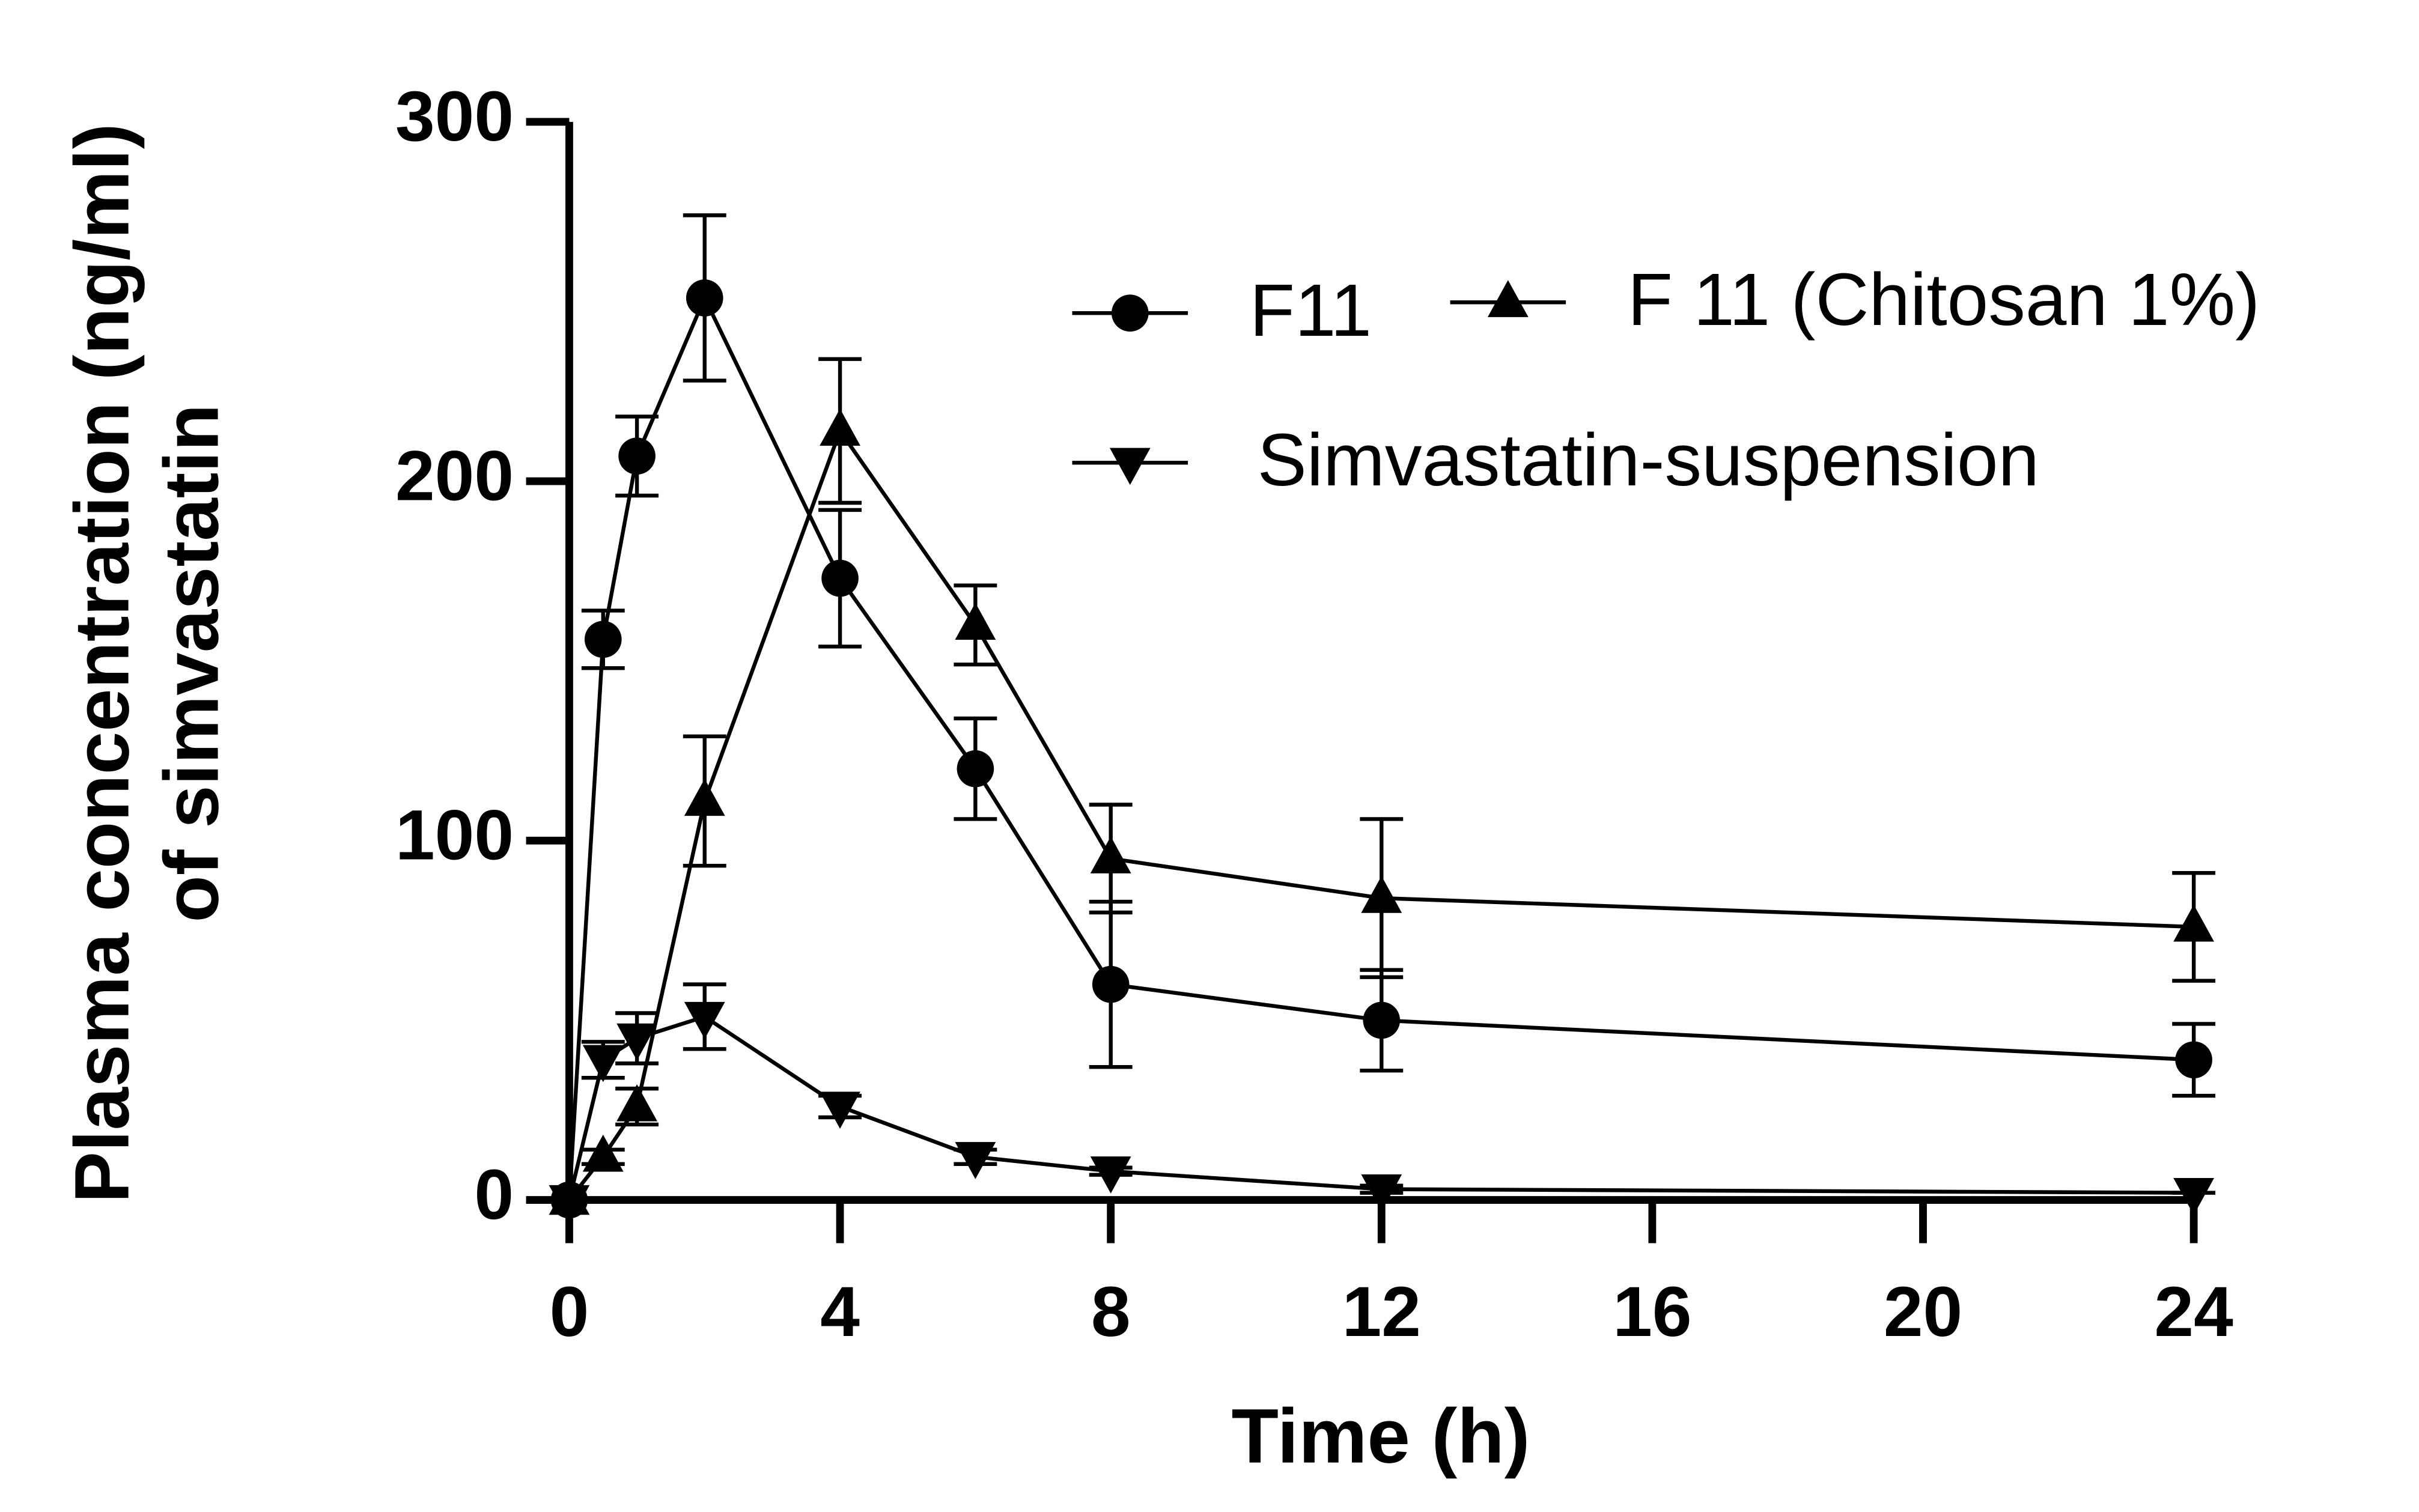 This screenshot has height=1512, width=2419. Describe the element at coordinates (1648, 460) in the screenshot. I see `legend-label: Simvastatin-suspension` at that location.